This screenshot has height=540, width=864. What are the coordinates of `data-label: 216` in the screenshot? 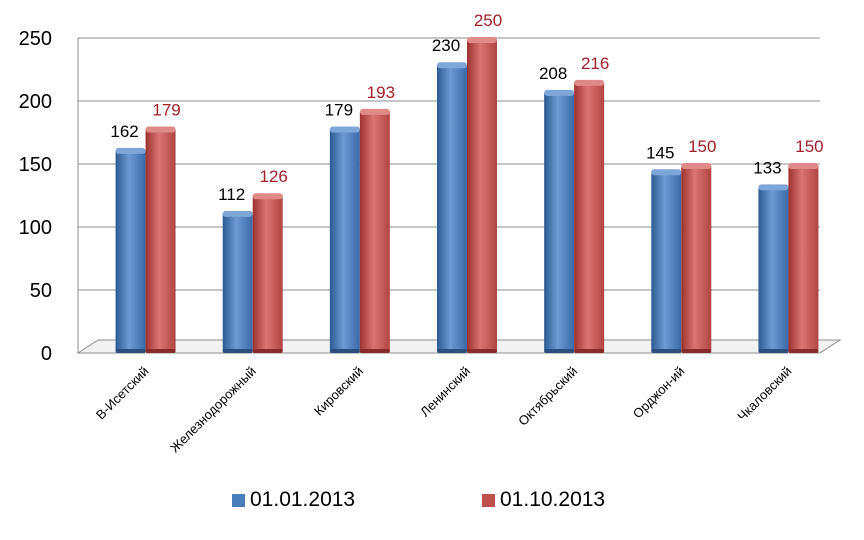 It's located at (595, 63).